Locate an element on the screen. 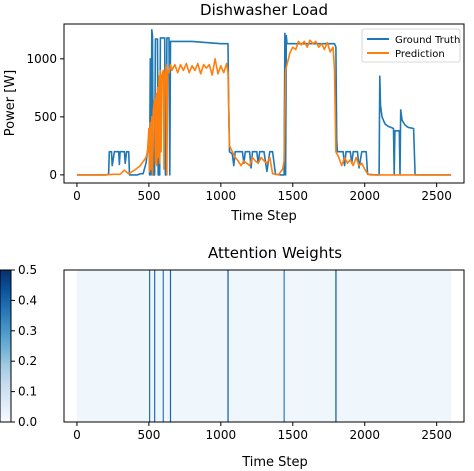 Image resolution: width=474 pixels, height=471 pixels. chart1-x-ticks: 0 500 1000 1500 2000 2500 is located at coordinates (262, 193).